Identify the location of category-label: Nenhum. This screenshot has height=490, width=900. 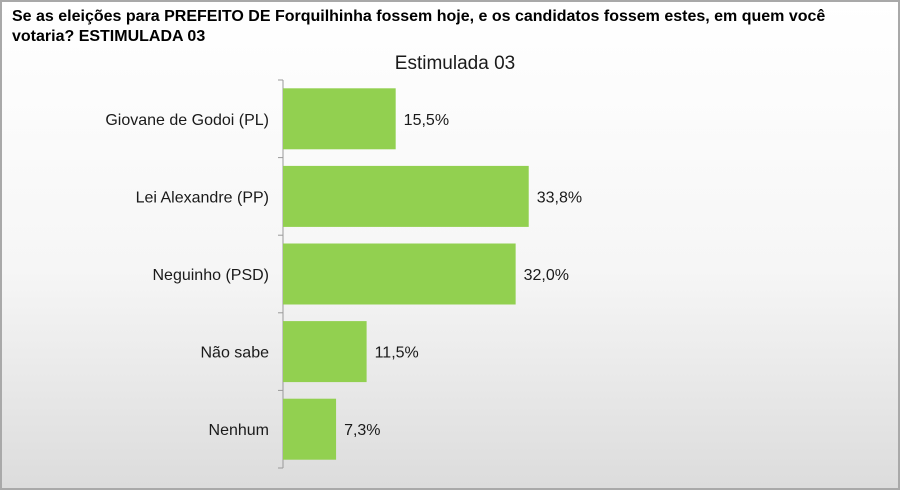
(239, 430).